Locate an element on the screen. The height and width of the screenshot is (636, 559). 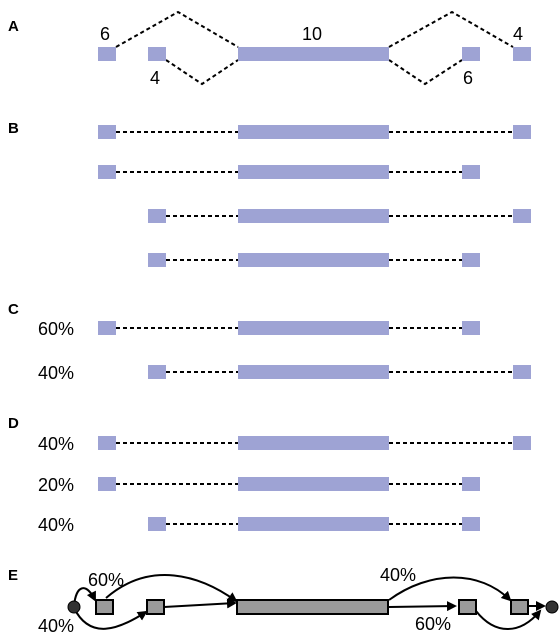
panel-c-isoforms: 60% 40% is located at coordinates (284, 351).